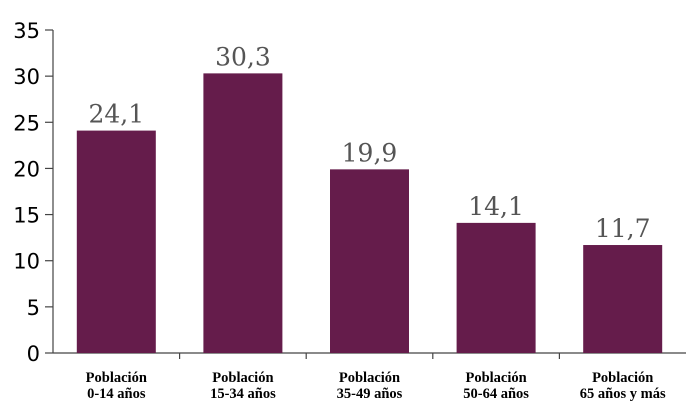 This screenshot has width=686, height=402. What do you see at coordinates (623, 394) in the screenshot?
I see `category-label: 65 años y más` at bounding box center [623, 394].